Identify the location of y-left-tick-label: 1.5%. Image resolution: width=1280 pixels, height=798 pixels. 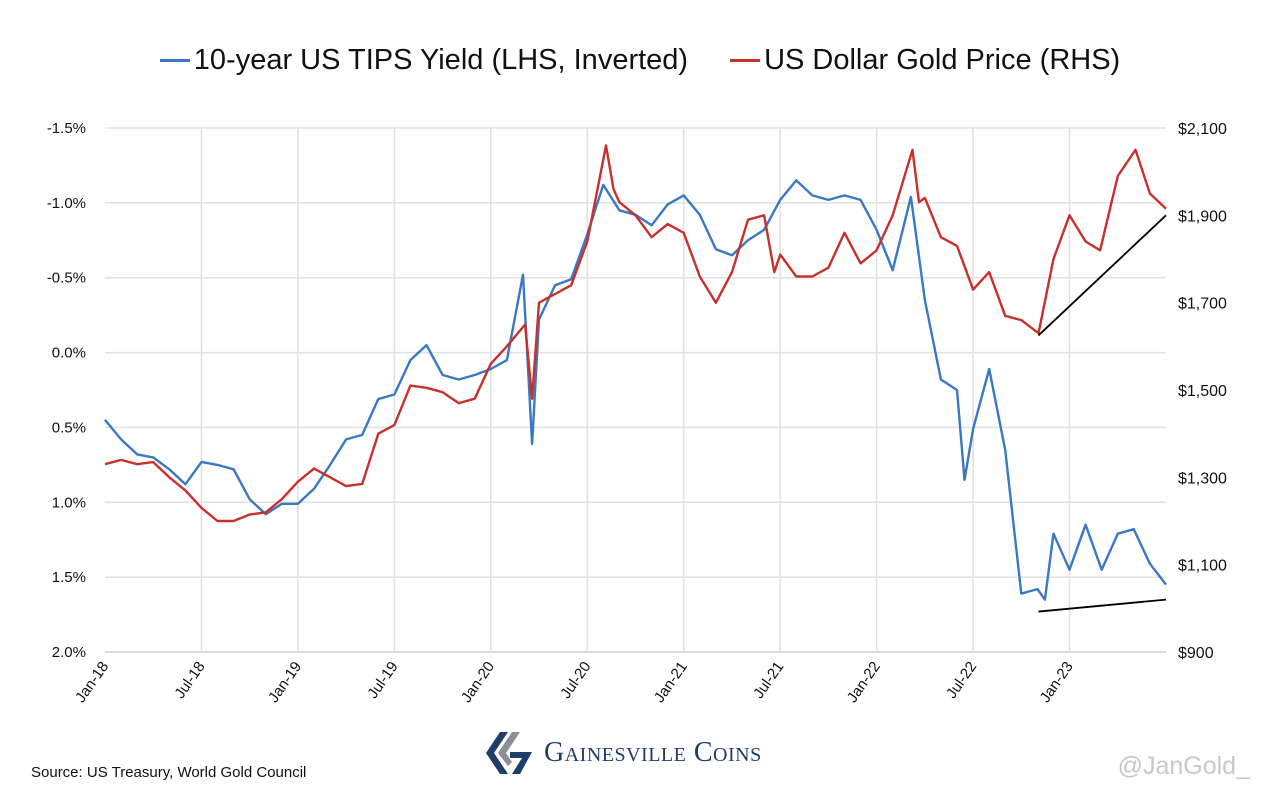
(69, 577).